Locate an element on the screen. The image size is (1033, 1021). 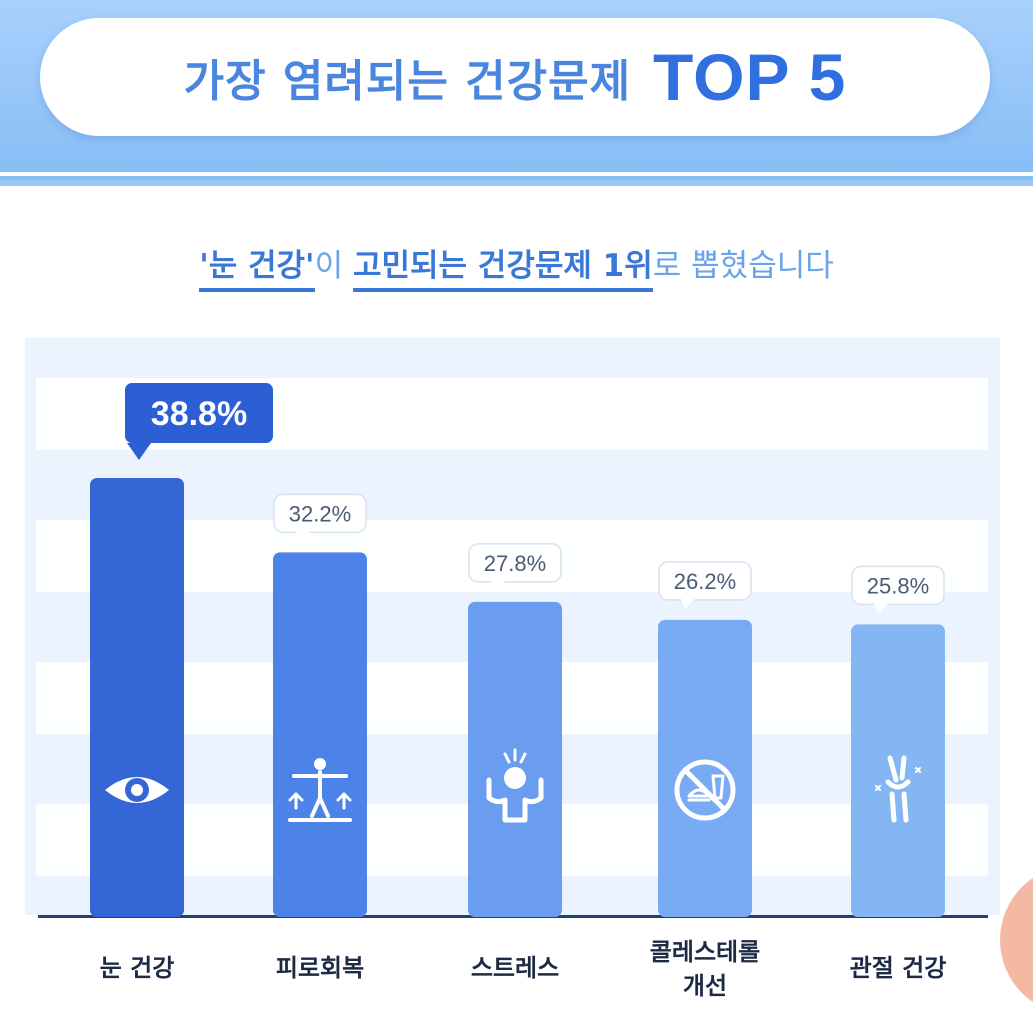
category-label: 스트레스 is located at coordinates (515, 968).